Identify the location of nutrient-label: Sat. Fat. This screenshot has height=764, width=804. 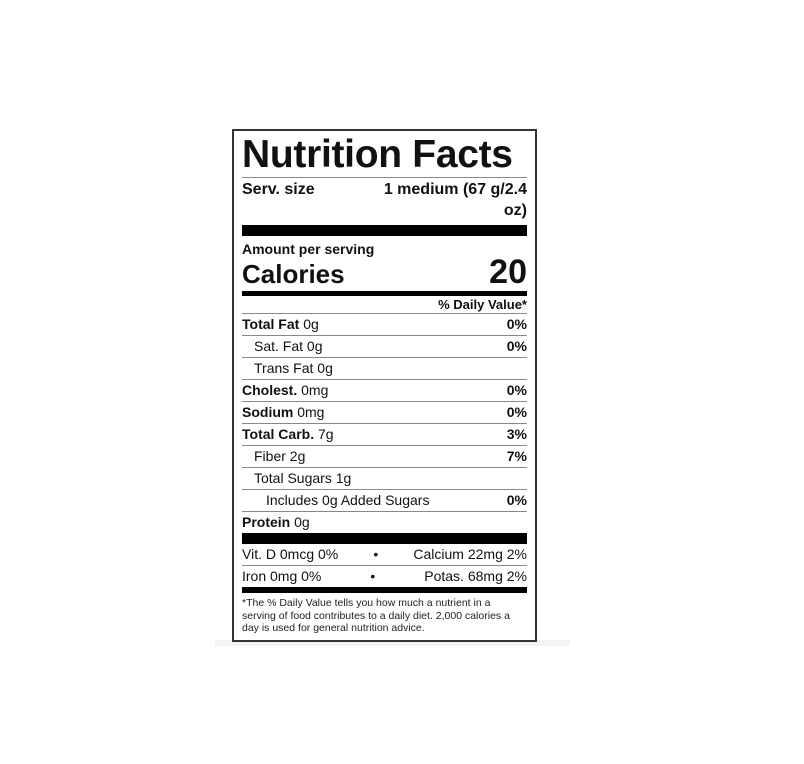
(279, 346).